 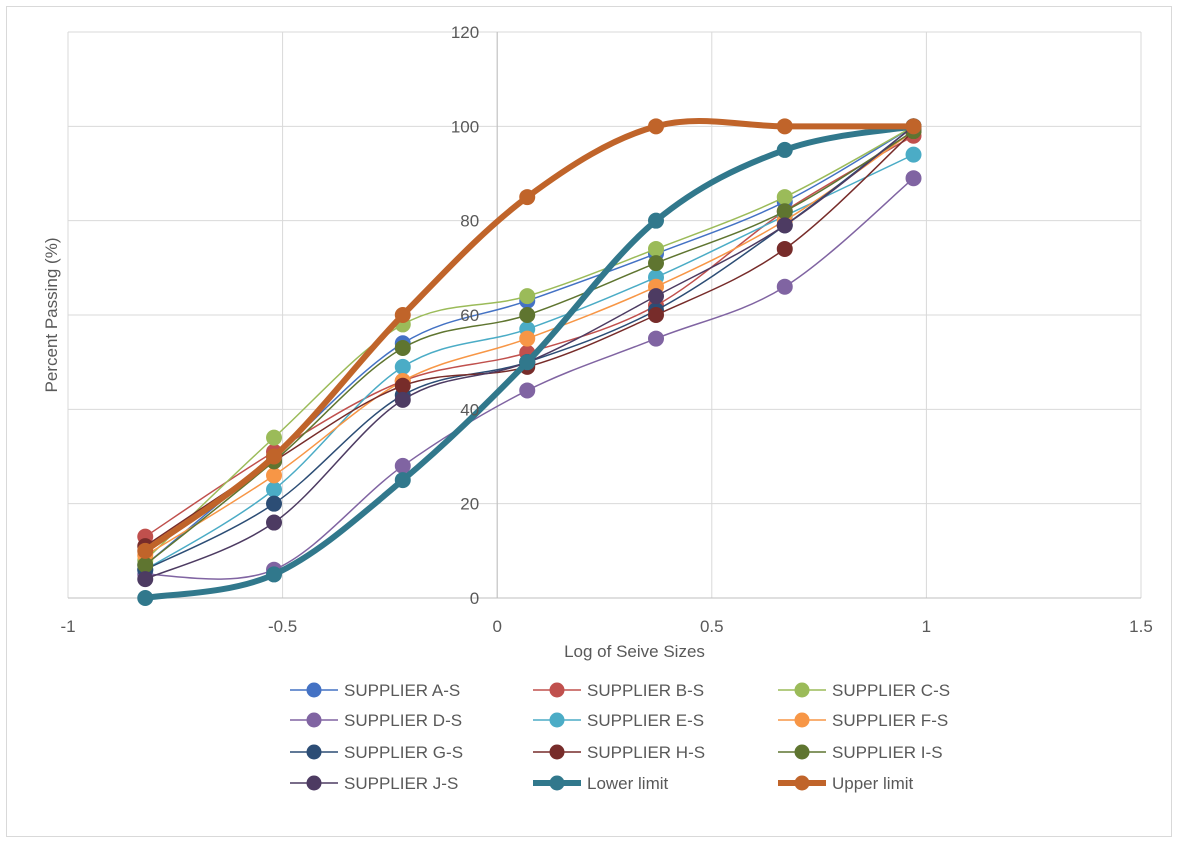 What do you see at coordinates (469, 315) in the screenshot?
I see `y-tick-label: 60` at bounding box center [469, 315].